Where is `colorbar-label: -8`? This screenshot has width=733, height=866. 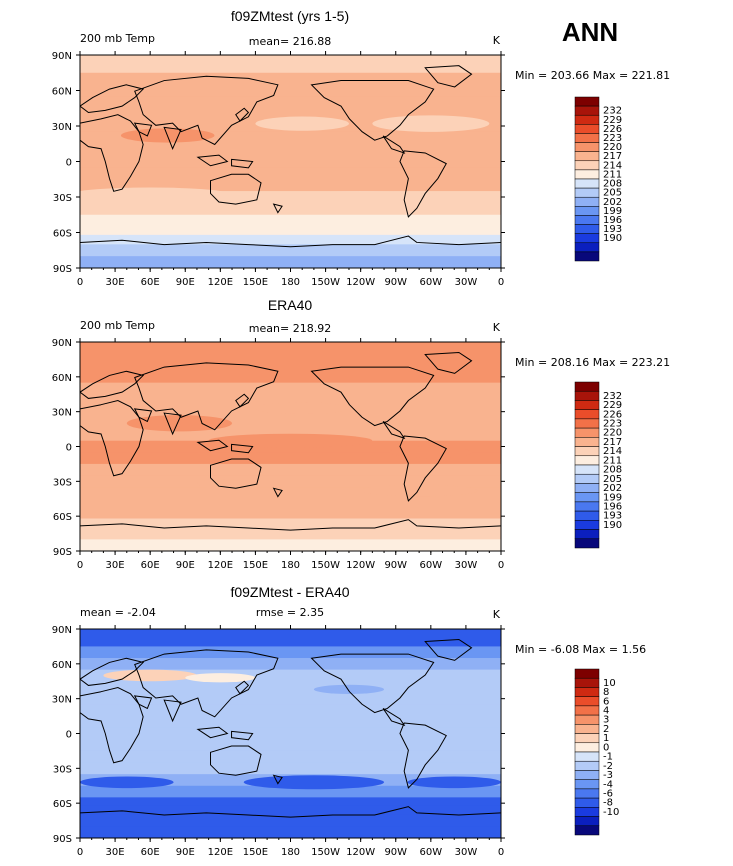
colorbar-label: -8 is located at coordinates (608, 803).